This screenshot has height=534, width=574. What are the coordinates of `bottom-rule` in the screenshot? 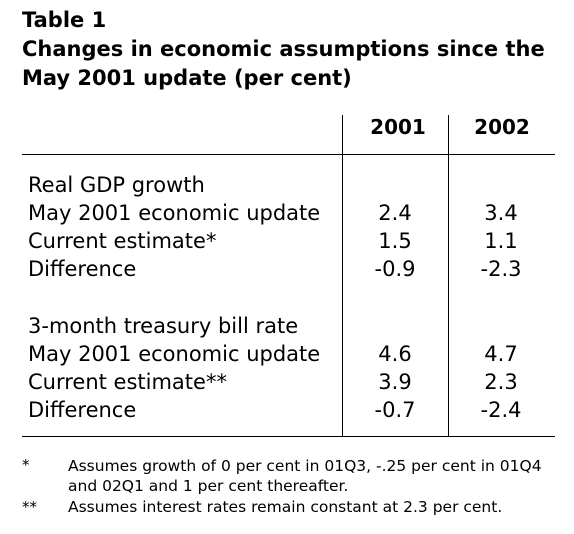 It's located at (288, 436).